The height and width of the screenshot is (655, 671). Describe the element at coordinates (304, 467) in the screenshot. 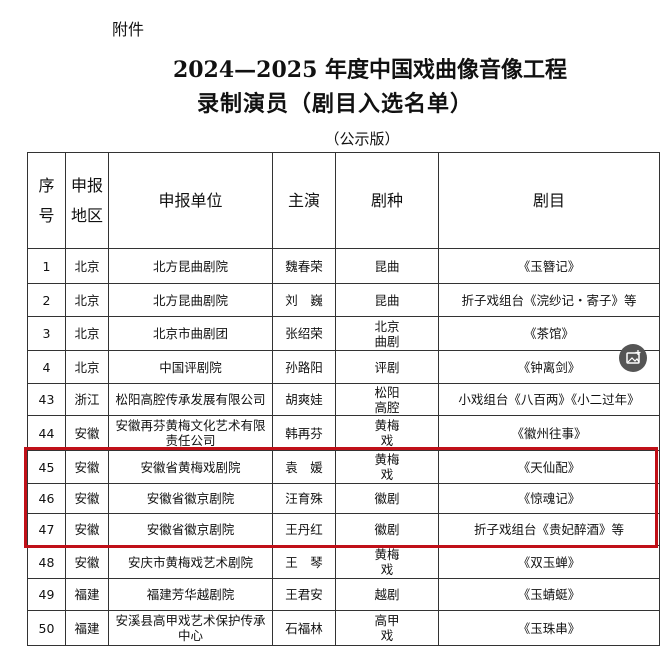

I see `table-cell: 袁 媛` at that location.